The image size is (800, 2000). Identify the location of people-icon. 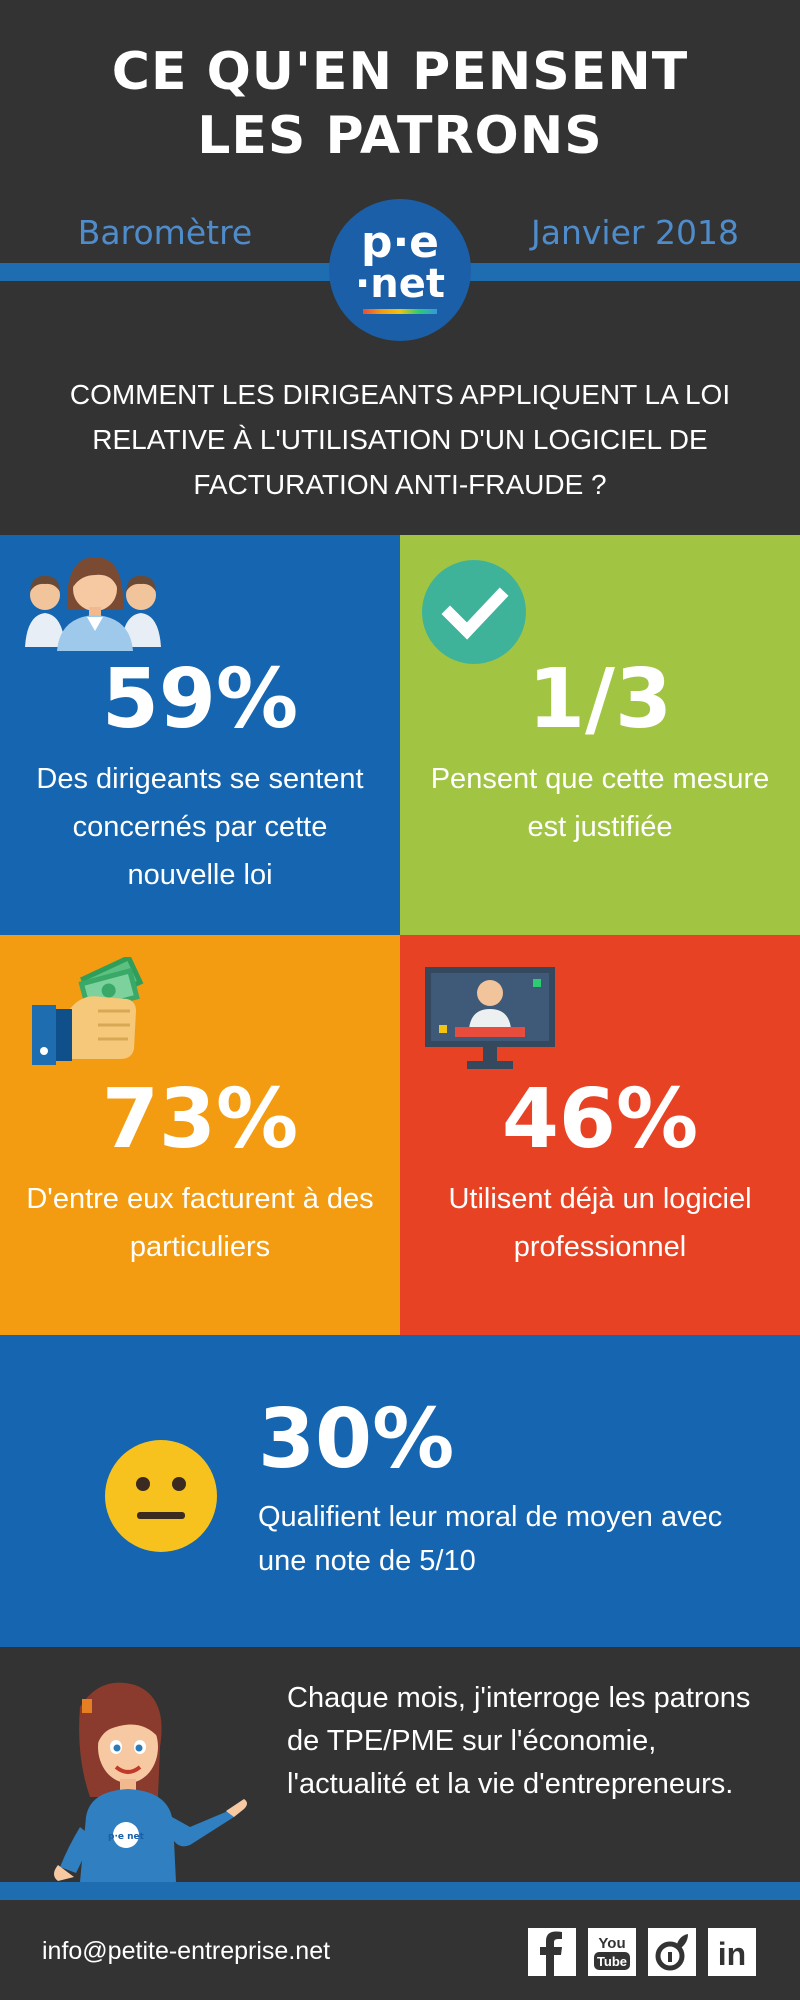
(93, 604).